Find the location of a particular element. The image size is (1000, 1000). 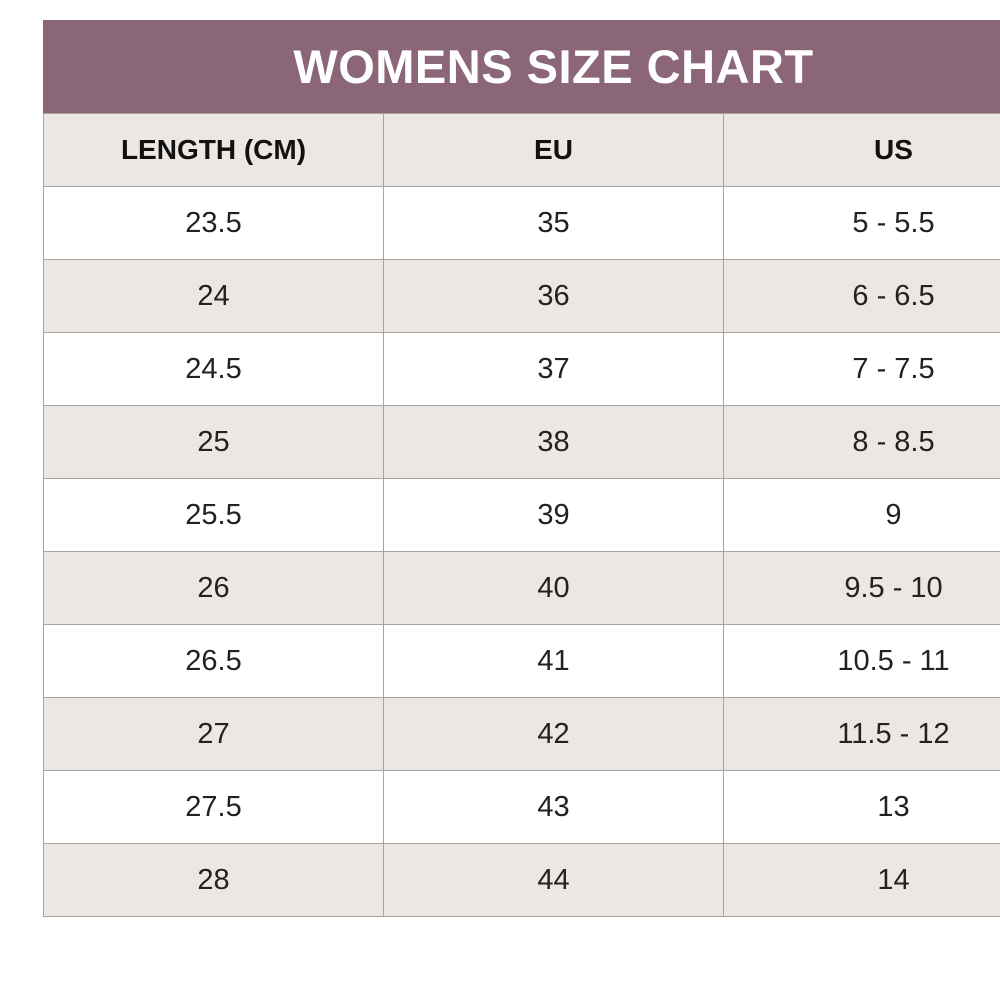

table-row: 23.5 35 5 - 5.5 is located at coordinates (521, 223).